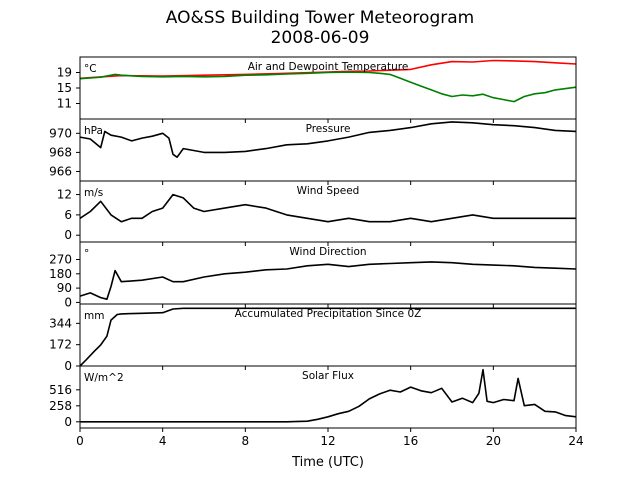 Image resolution: width=640 pixels, height=480 pixels. What do you see at coordinates (60, 171) in the screenshot?
I see `y-tick-label: 966` at bounding box center [60, 171].